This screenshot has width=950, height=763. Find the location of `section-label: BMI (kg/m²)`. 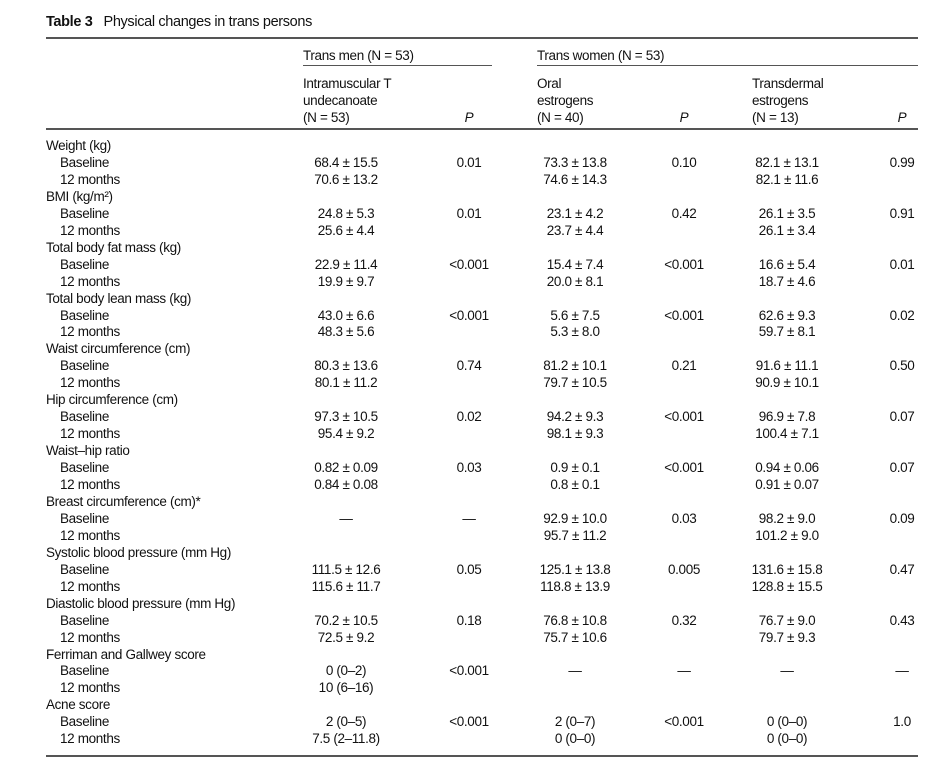

section-label: BMI (kg/m²) is located at coordinates (79, 196).